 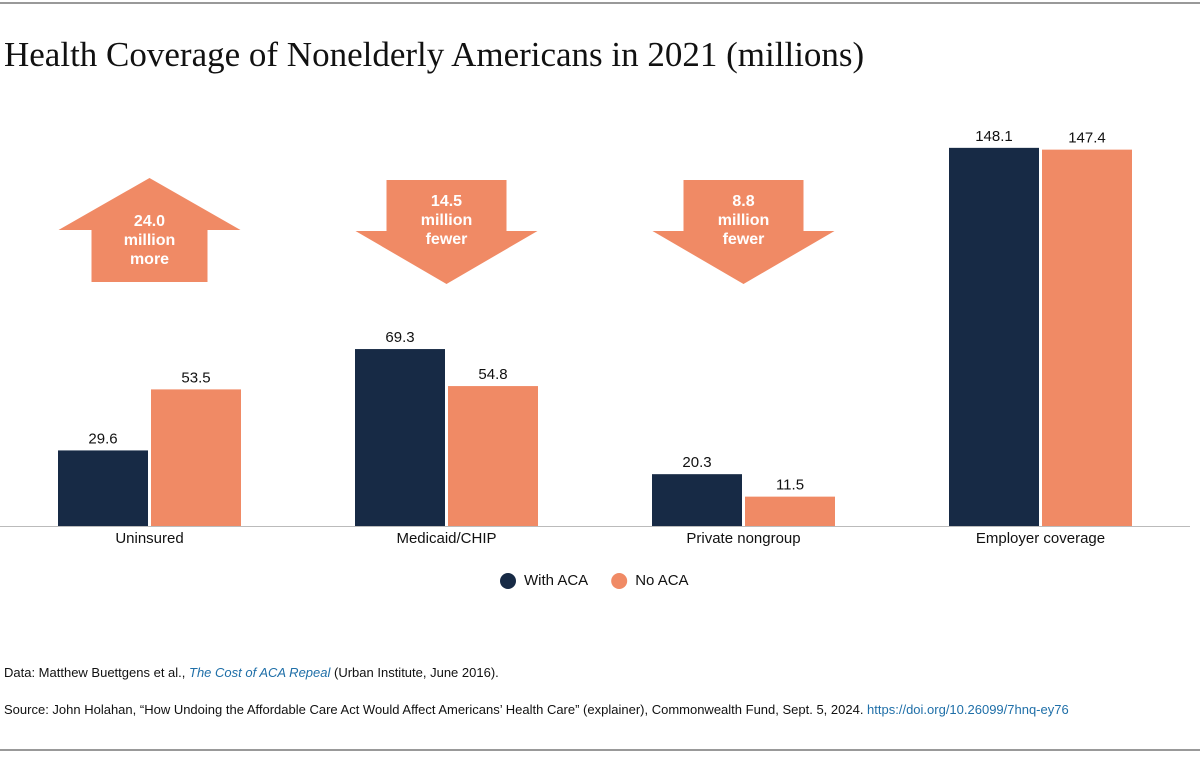 What do you see at coordinates (149, 538) in the screenshot?
I see `x-tick-label: Uninsured` at bounding box center [149, 538].